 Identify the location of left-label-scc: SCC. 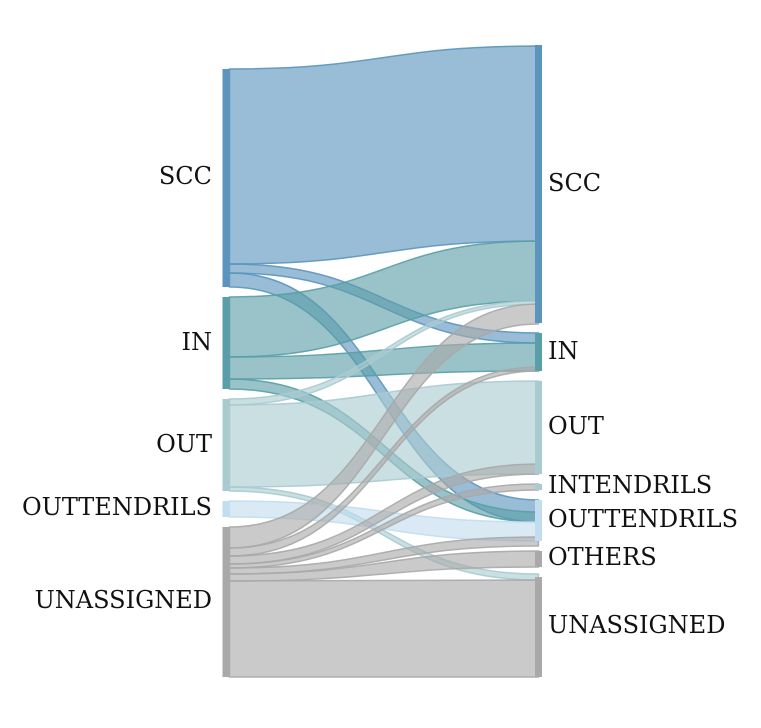
(185, 176).